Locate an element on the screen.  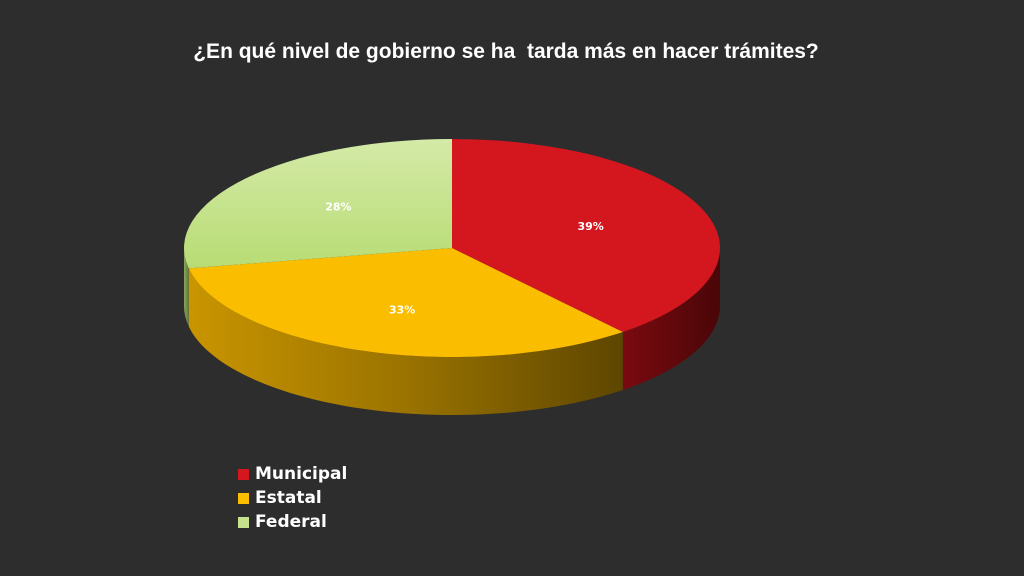
slice-side-municipal is located at coordinates (671, 319).